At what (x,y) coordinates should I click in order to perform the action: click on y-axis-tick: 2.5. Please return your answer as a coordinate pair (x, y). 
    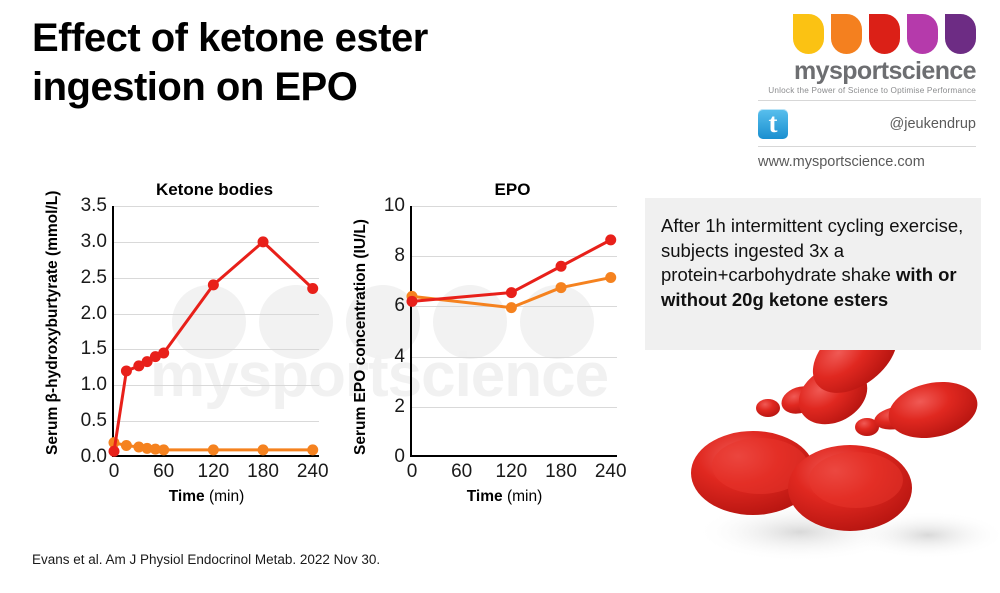
    Looking at the image, I should click on (93, 277).